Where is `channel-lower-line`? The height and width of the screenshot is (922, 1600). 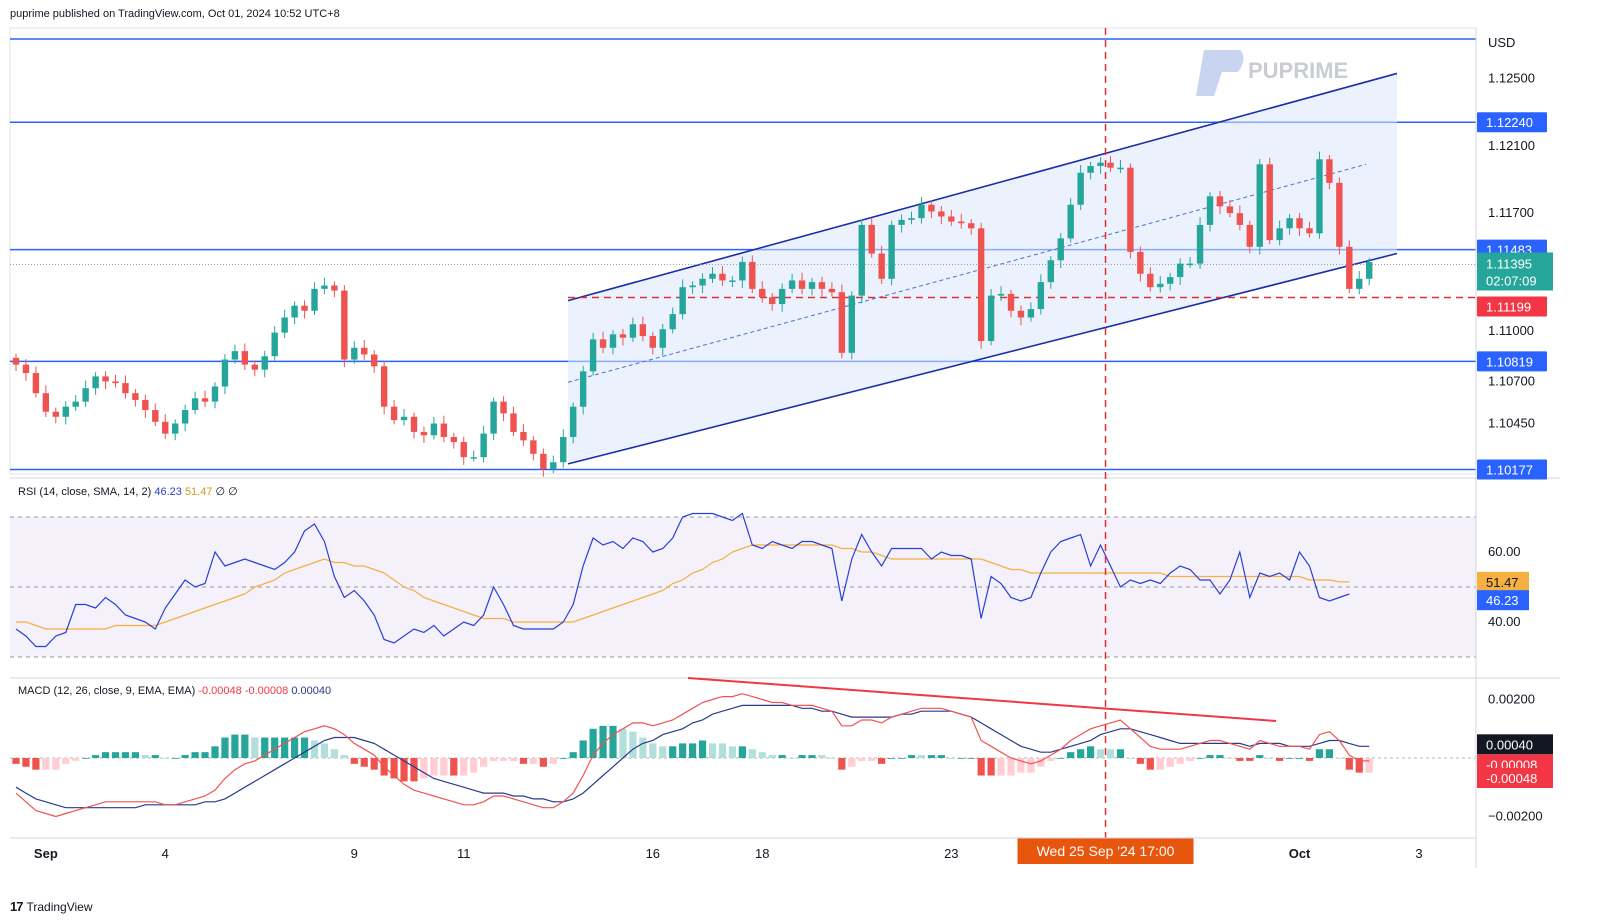 channel-lower-line is located at coordinates (982, 358).